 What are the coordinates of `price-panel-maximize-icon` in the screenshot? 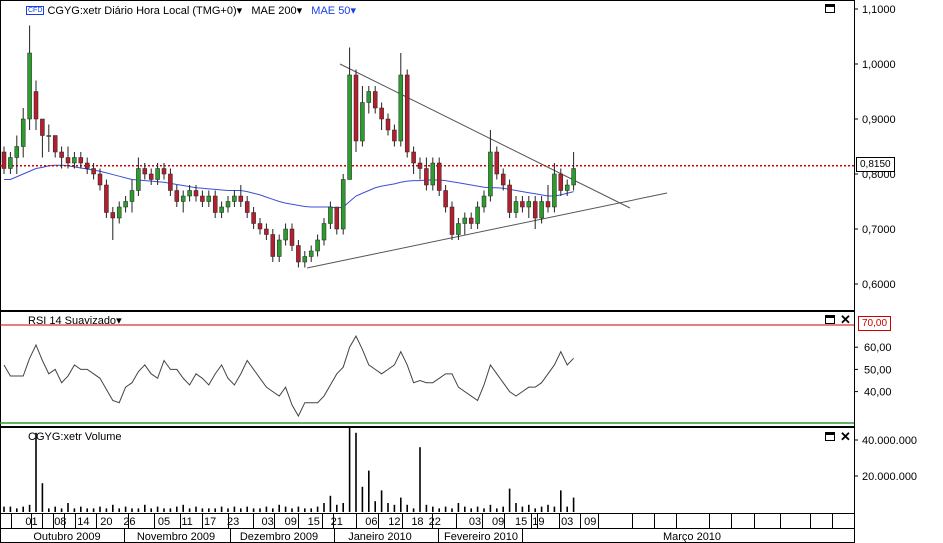 It's located at (830, 8).